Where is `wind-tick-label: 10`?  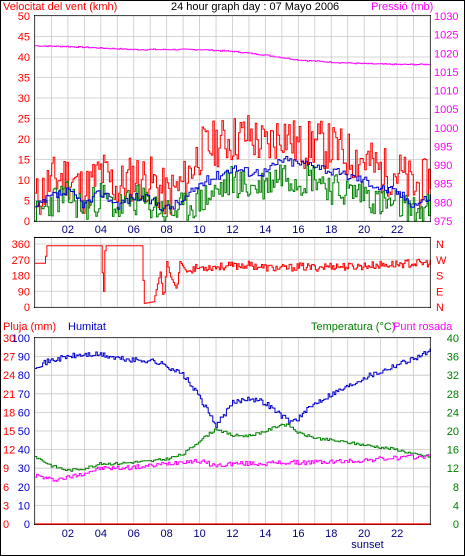 wind-tick-label: 10 is located at coordinates (24, 181).